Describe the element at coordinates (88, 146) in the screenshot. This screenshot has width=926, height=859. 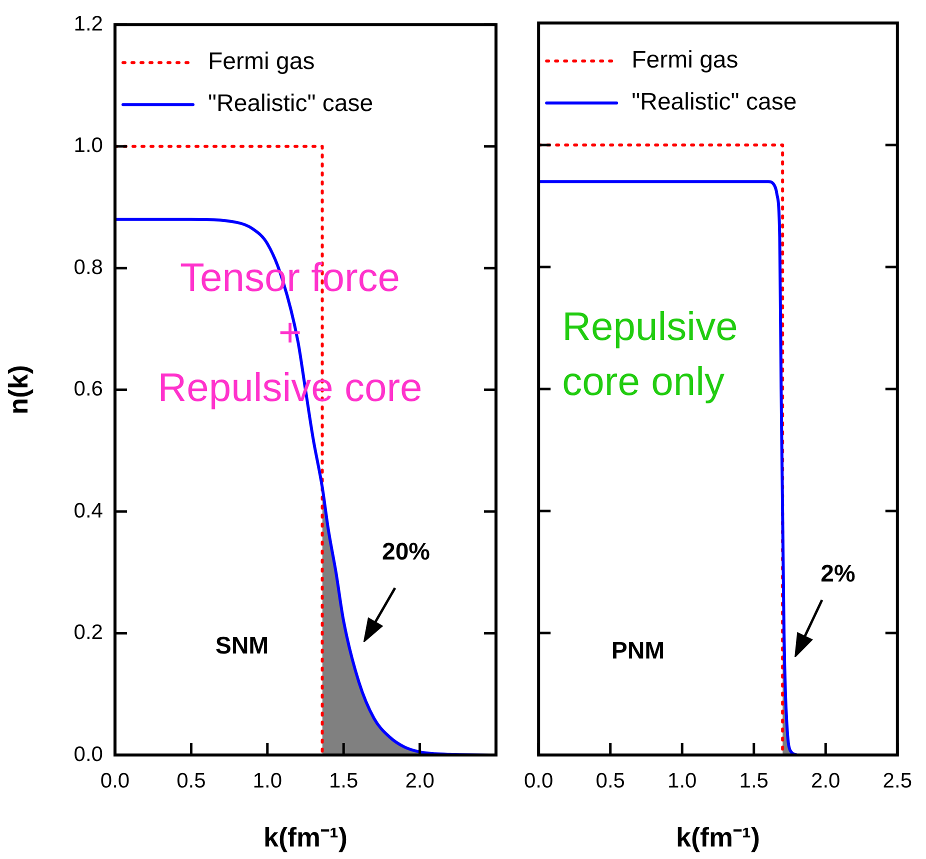
I see `y-tick-label: 1.0` at that location.